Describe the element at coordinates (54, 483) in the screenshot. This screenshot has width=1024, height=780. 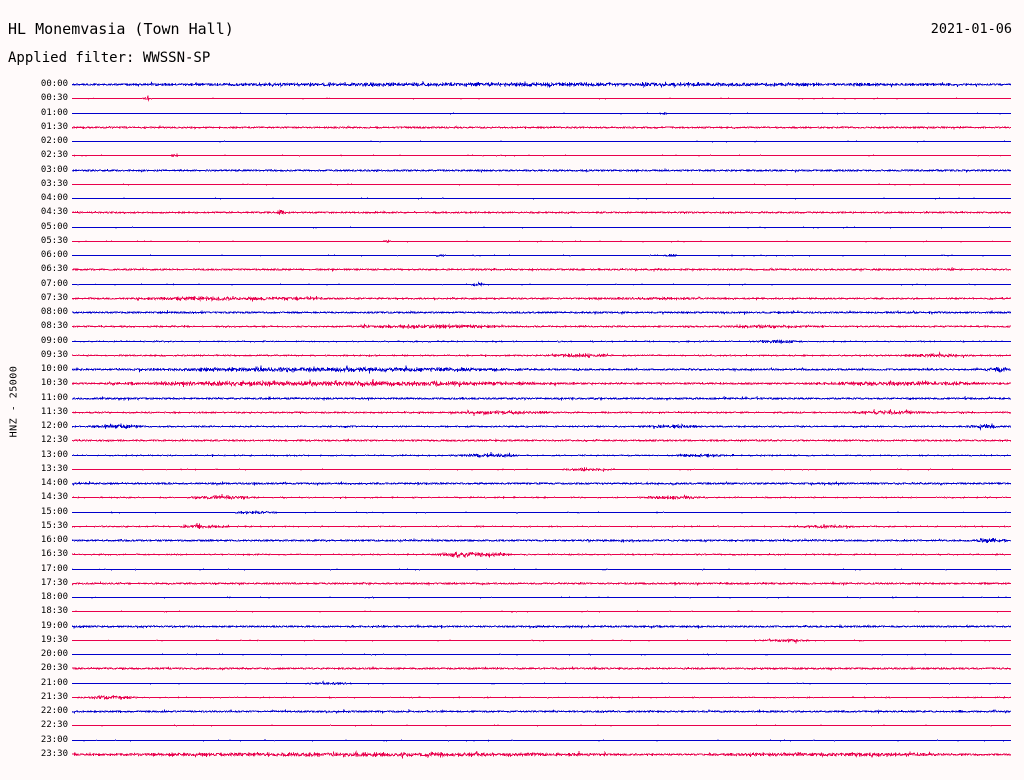
I see `row-time-label: 14:00` at that location.